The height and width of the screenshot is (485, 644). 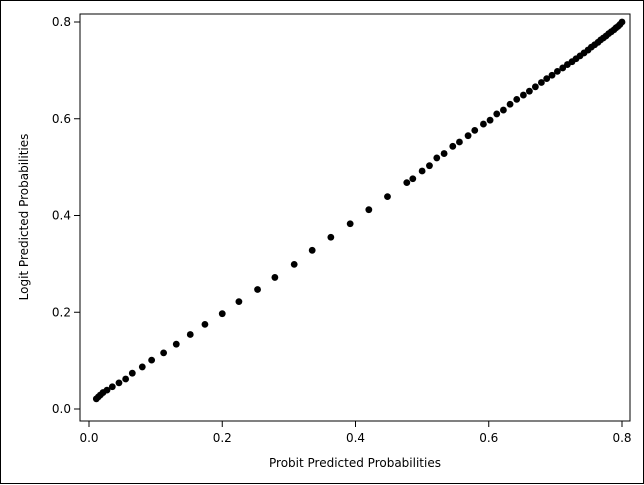 I want to click on y-tick-label: 0.6, so click(x=61, y=119).